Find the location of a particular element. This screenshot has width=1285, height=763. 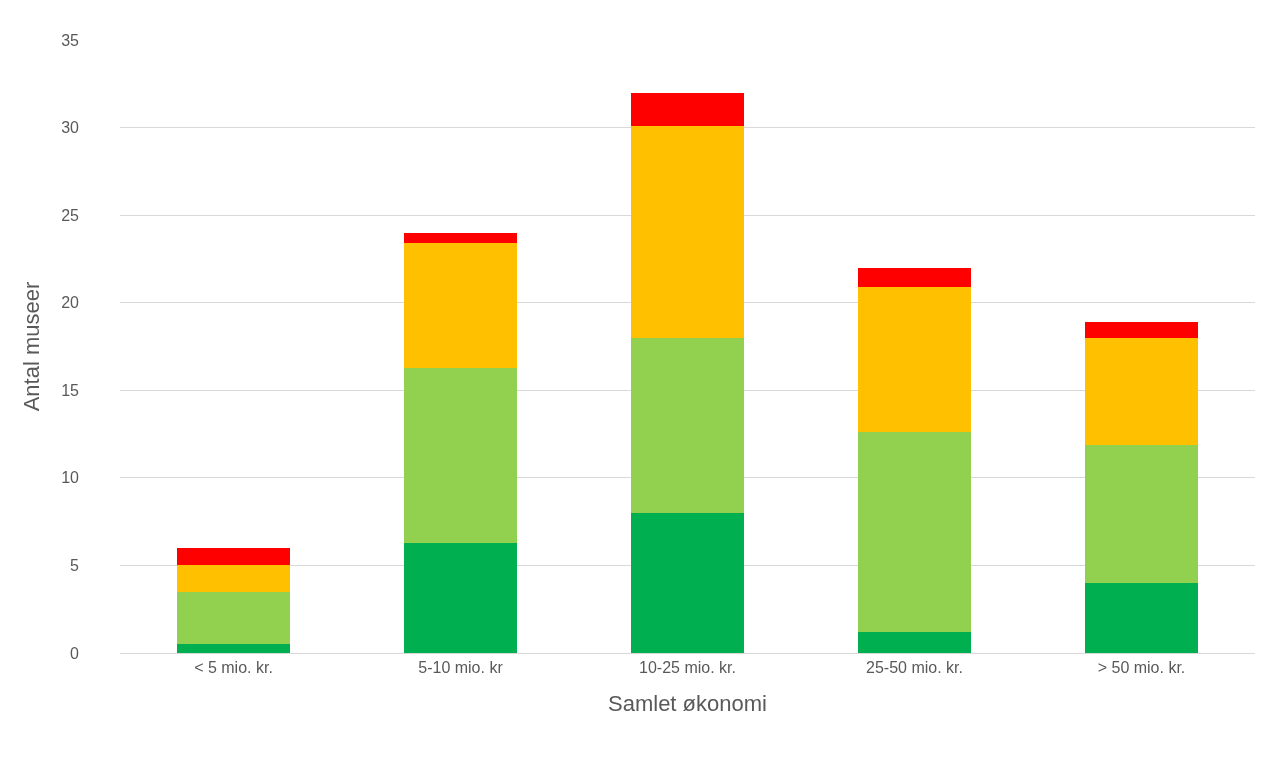

y-tick-label: 10 is located at coordinates (70, 478).